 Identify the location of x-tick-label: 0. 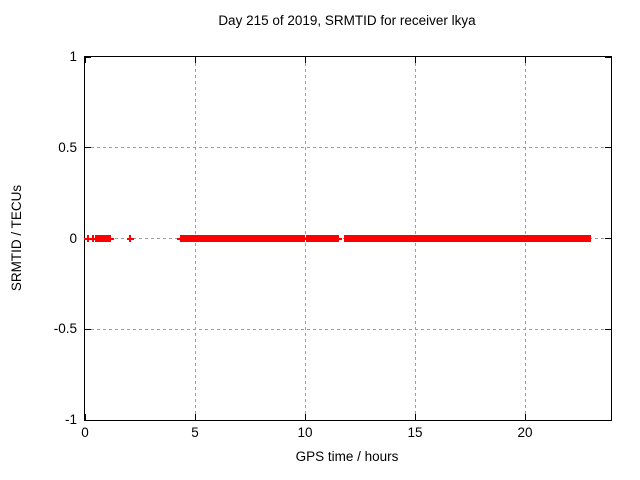
(85, 432).